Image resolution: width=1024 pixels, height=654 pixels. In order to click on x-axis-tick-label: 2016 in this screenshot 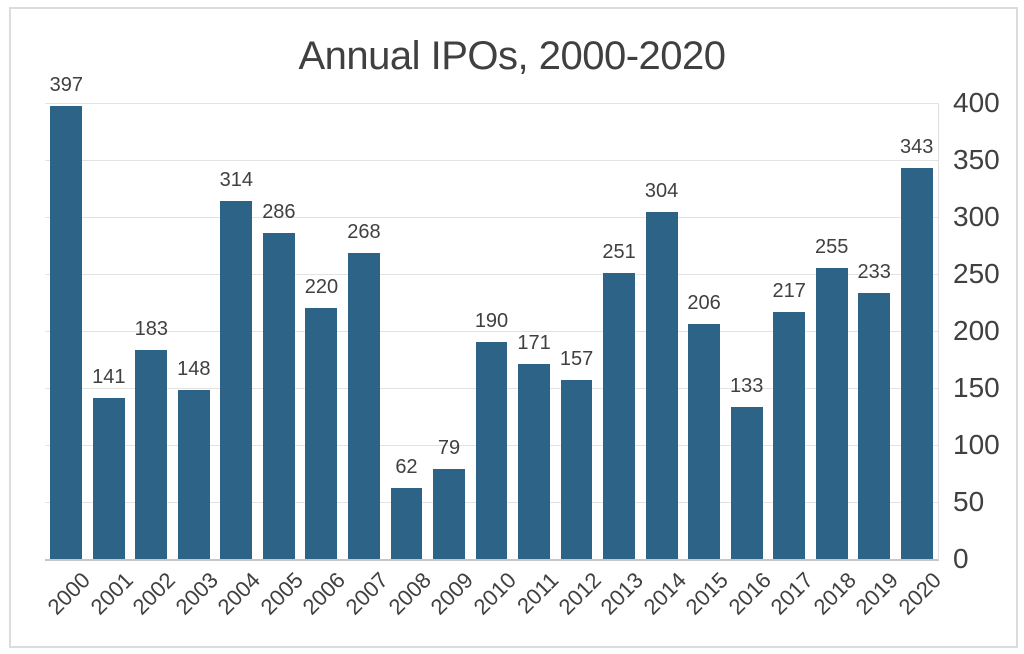, I will do `click(749, 593)`.